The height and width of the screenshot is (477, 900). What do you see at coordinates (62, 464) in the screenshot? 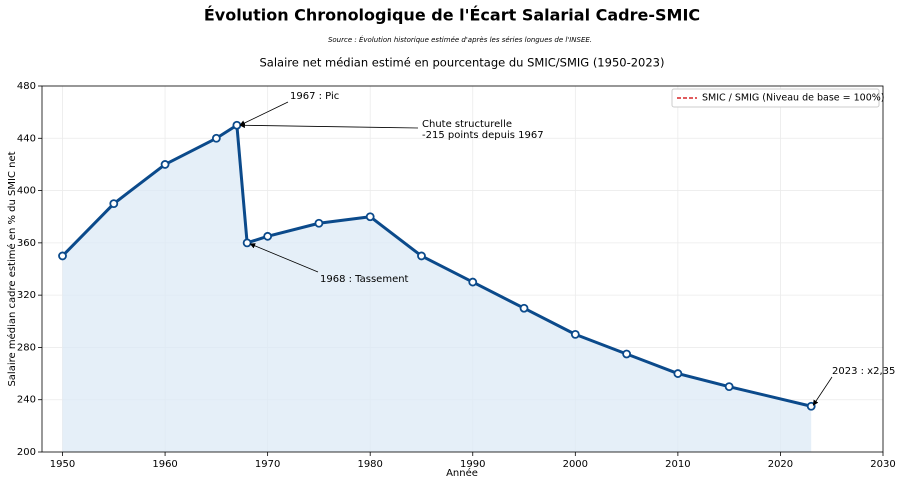
I see `x-tick-label: 1950` at bounding box center [62, 464].